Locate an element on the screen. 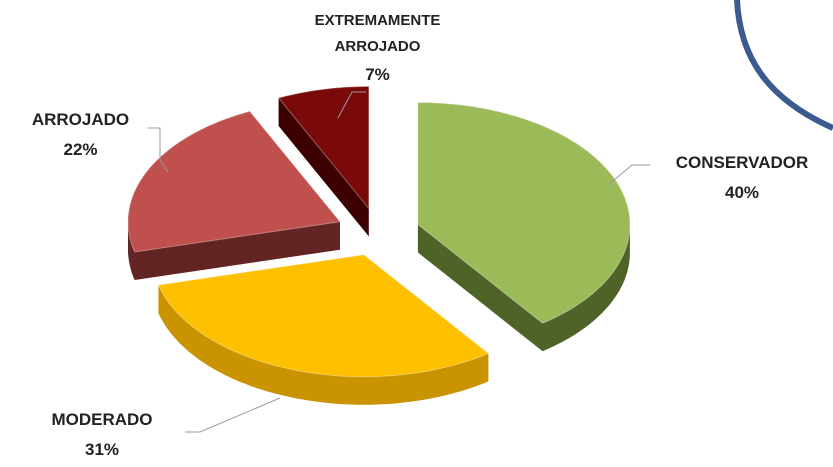 This screenshot has height=467, width=833. data-label: CONSERVADOR 40% is located at coordinates (742, 178).